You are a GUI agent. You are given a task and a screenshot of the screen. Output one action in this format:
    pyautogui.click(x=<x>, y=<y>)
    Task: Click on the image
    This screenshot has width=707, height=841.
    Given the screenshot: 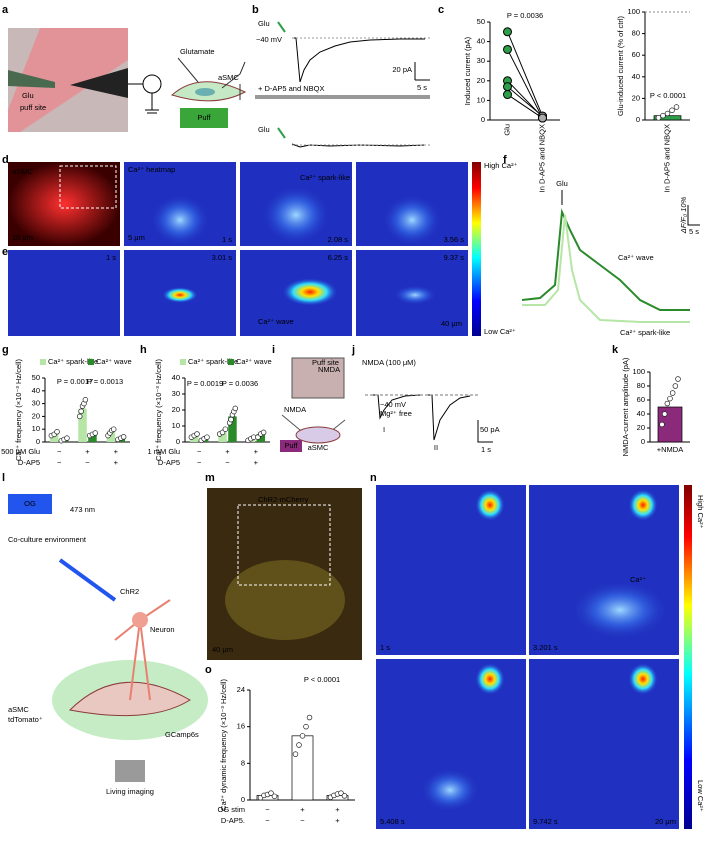 What is the action you would take?
    pyautogui.click(x=64, y=293)
    